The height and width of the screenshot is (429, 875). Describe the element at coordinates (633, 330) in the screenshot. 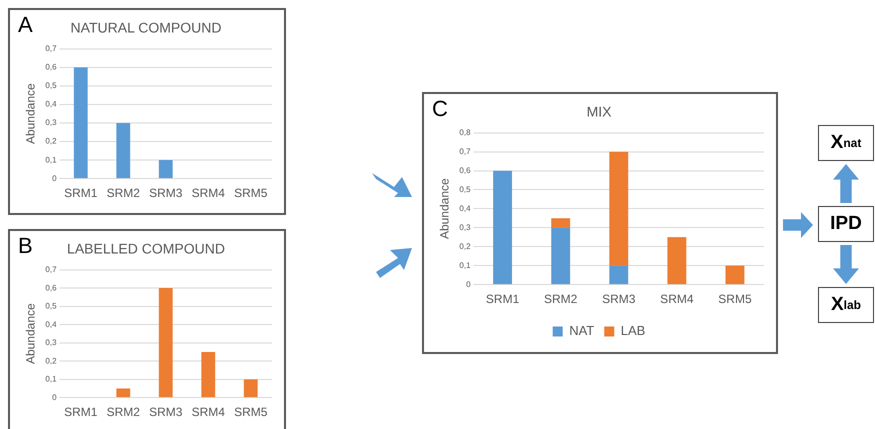

I see `legend-label: LAB` at that location.